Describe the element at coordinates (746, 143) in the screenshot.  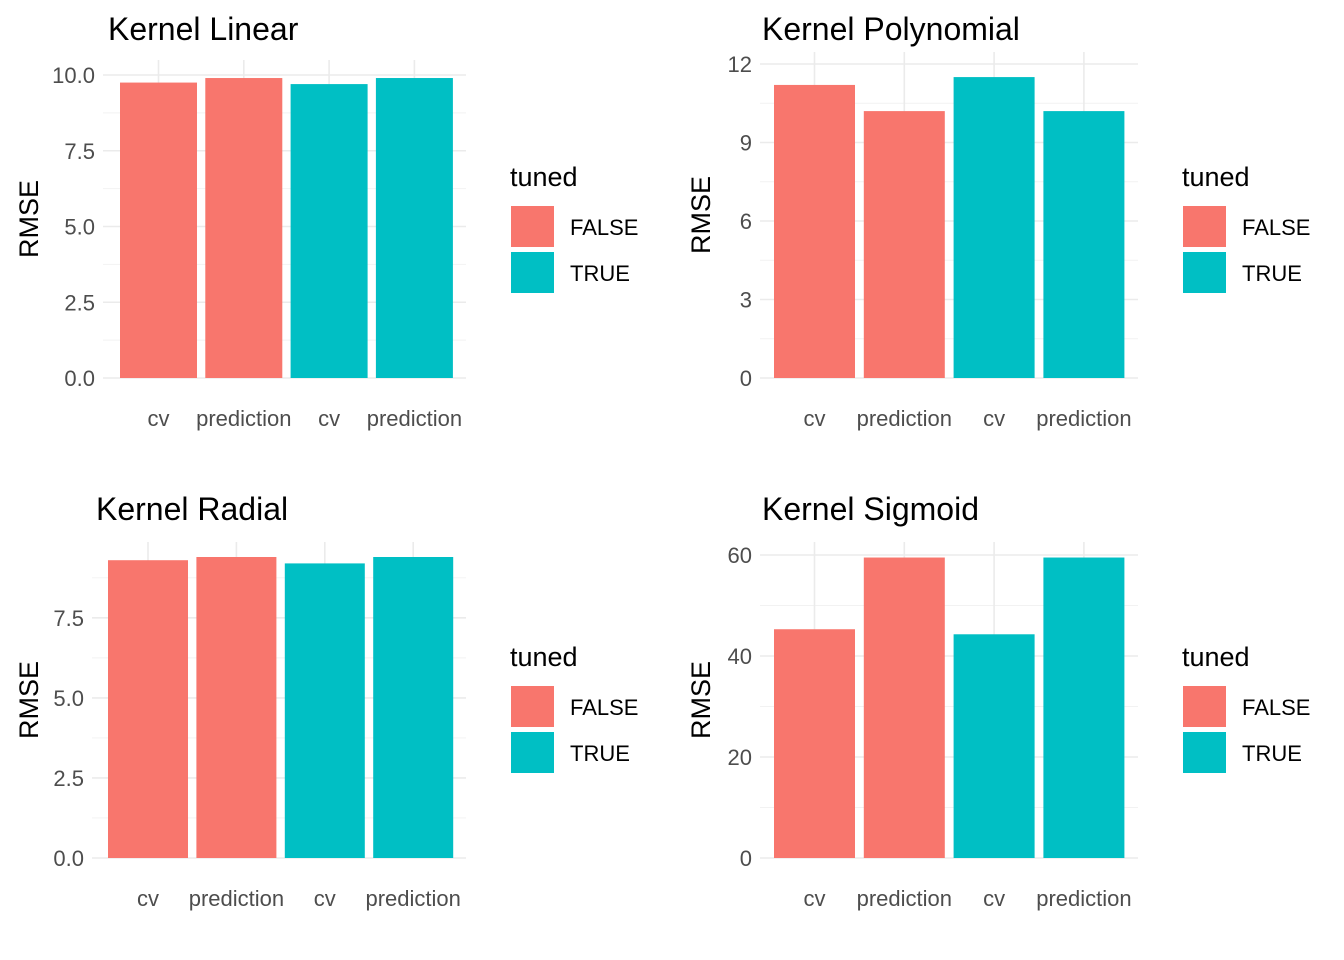
I see `y-tick-label: 9` at that location.